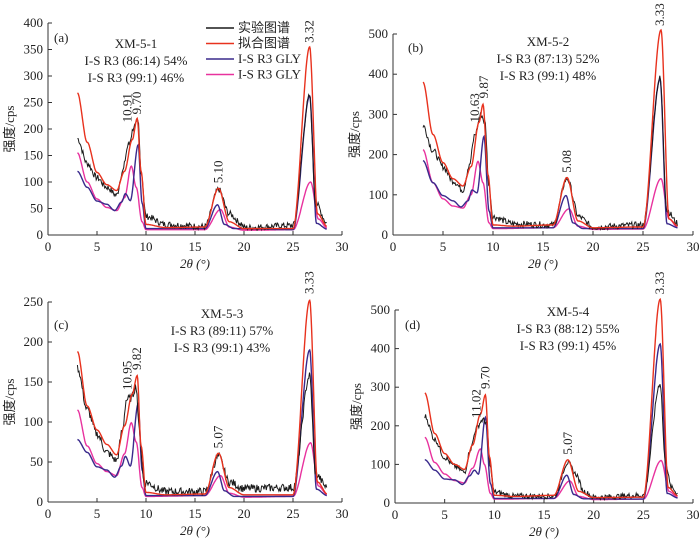 This screenshot has width=700, height=543. Describe the element at coordinates (548, 41) in the screenshot. I see `sample-name: XM-5-2` at that location.